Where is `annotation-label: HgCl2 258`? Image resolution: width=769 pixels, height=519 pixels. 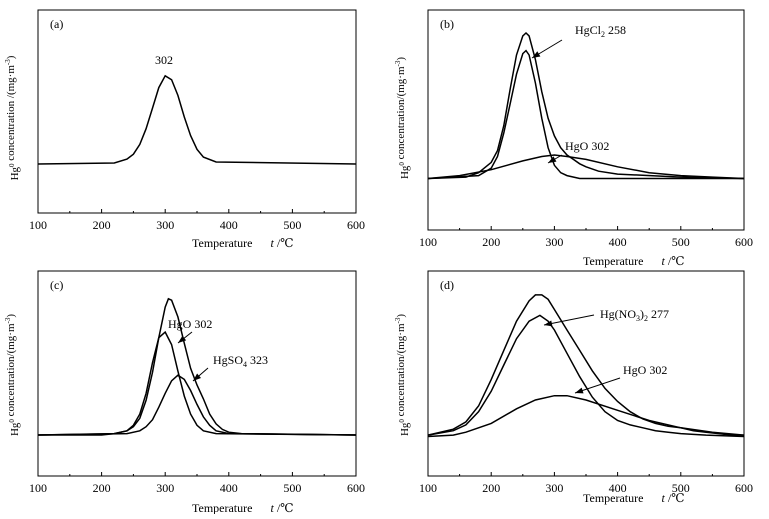
annotation-label: HgCl2 258 is located at coordinates (600, 31).